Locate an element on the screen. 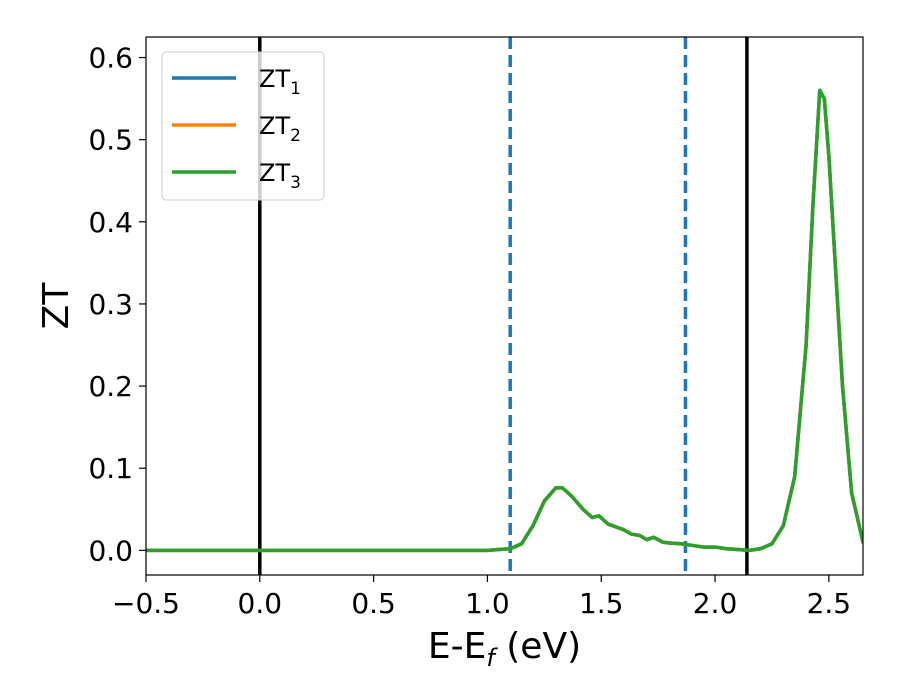 The width and height of the screenshot is (900, 700). legend-box is located at coordinates (243, 126).